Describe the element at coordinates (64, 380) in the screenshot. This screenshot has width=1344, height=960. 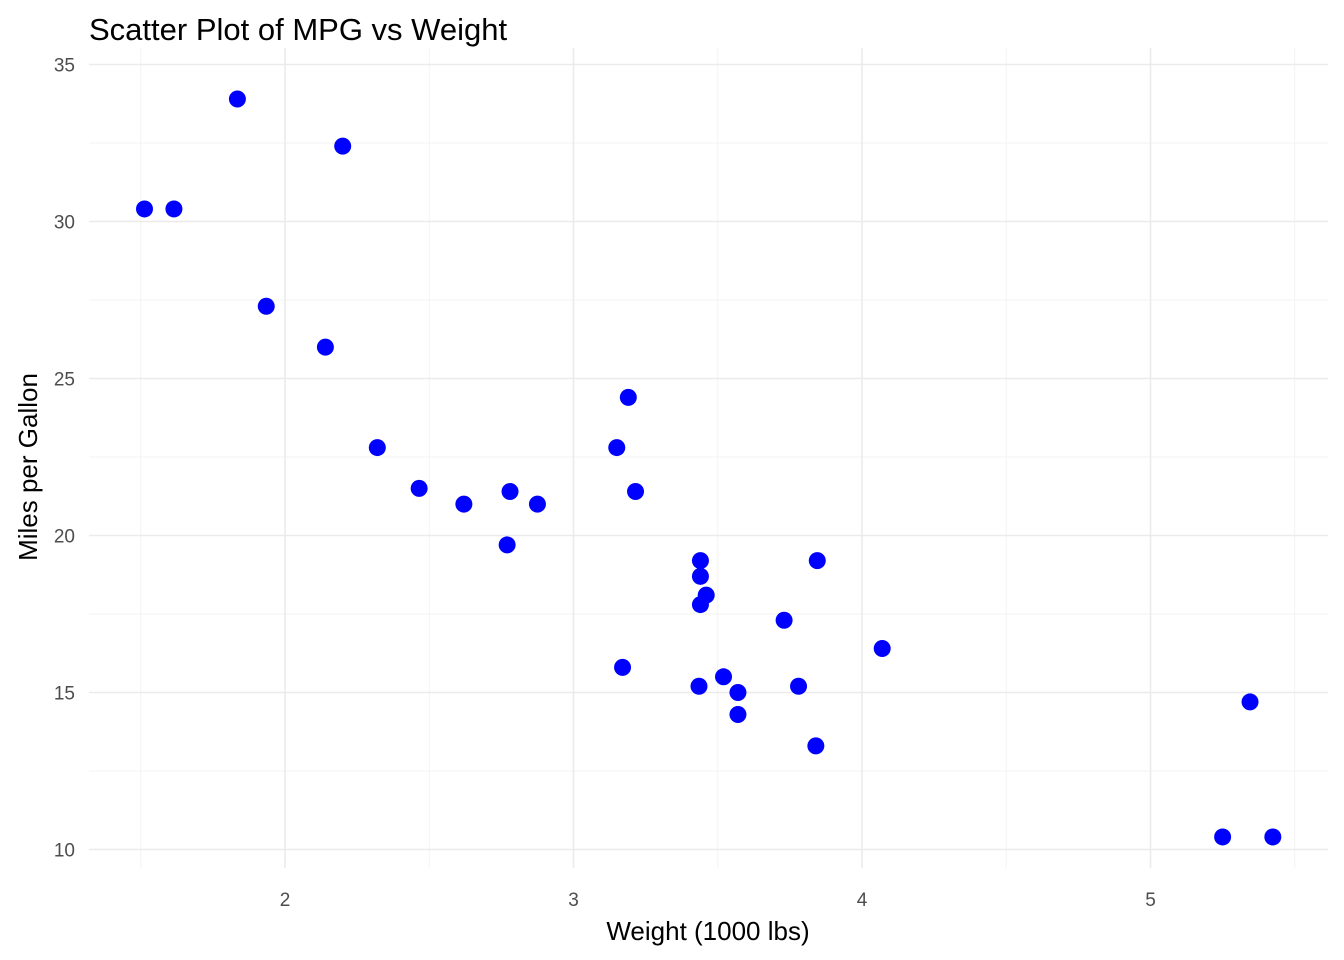
I see `y-tick-label: 25` at that location.